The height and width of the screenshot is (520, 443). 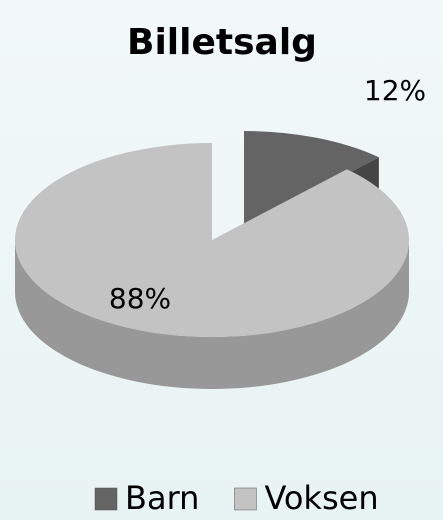 I want to click on data-label: 12%, so click(x=395, y=90).